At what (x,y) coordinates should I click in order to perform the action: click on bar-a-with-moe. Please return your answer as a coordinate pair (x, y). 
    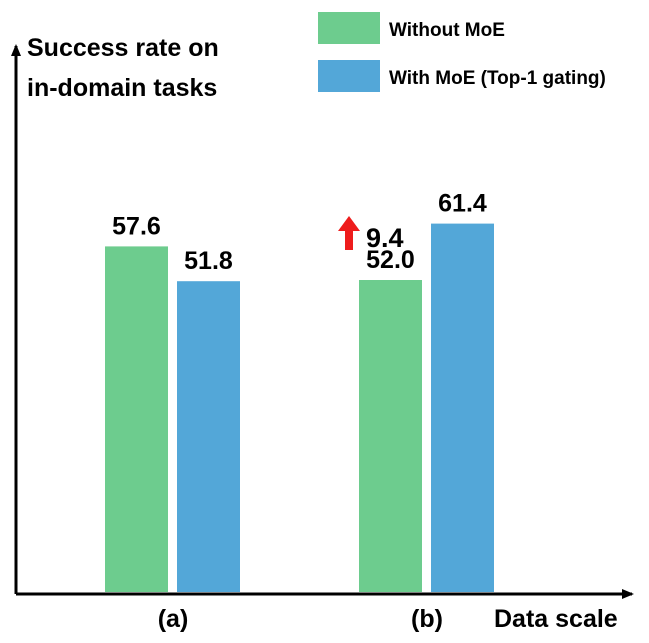
    Looking at the image, I should click on (208, 436).